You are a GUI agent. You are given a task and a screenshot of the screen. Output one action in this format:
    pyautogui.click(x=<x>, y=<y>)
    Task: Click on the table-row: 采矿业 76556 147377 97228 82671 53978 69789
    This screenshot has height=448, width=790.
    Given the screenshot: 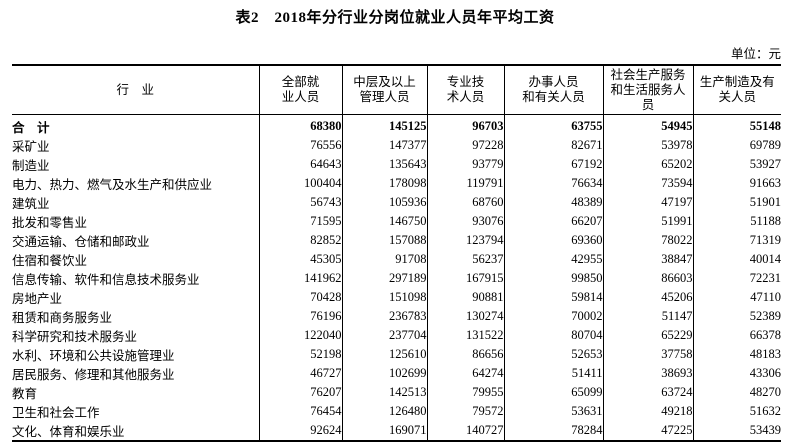 What is the action you would take?
    pyautogui.click(x=396, y=145)
    